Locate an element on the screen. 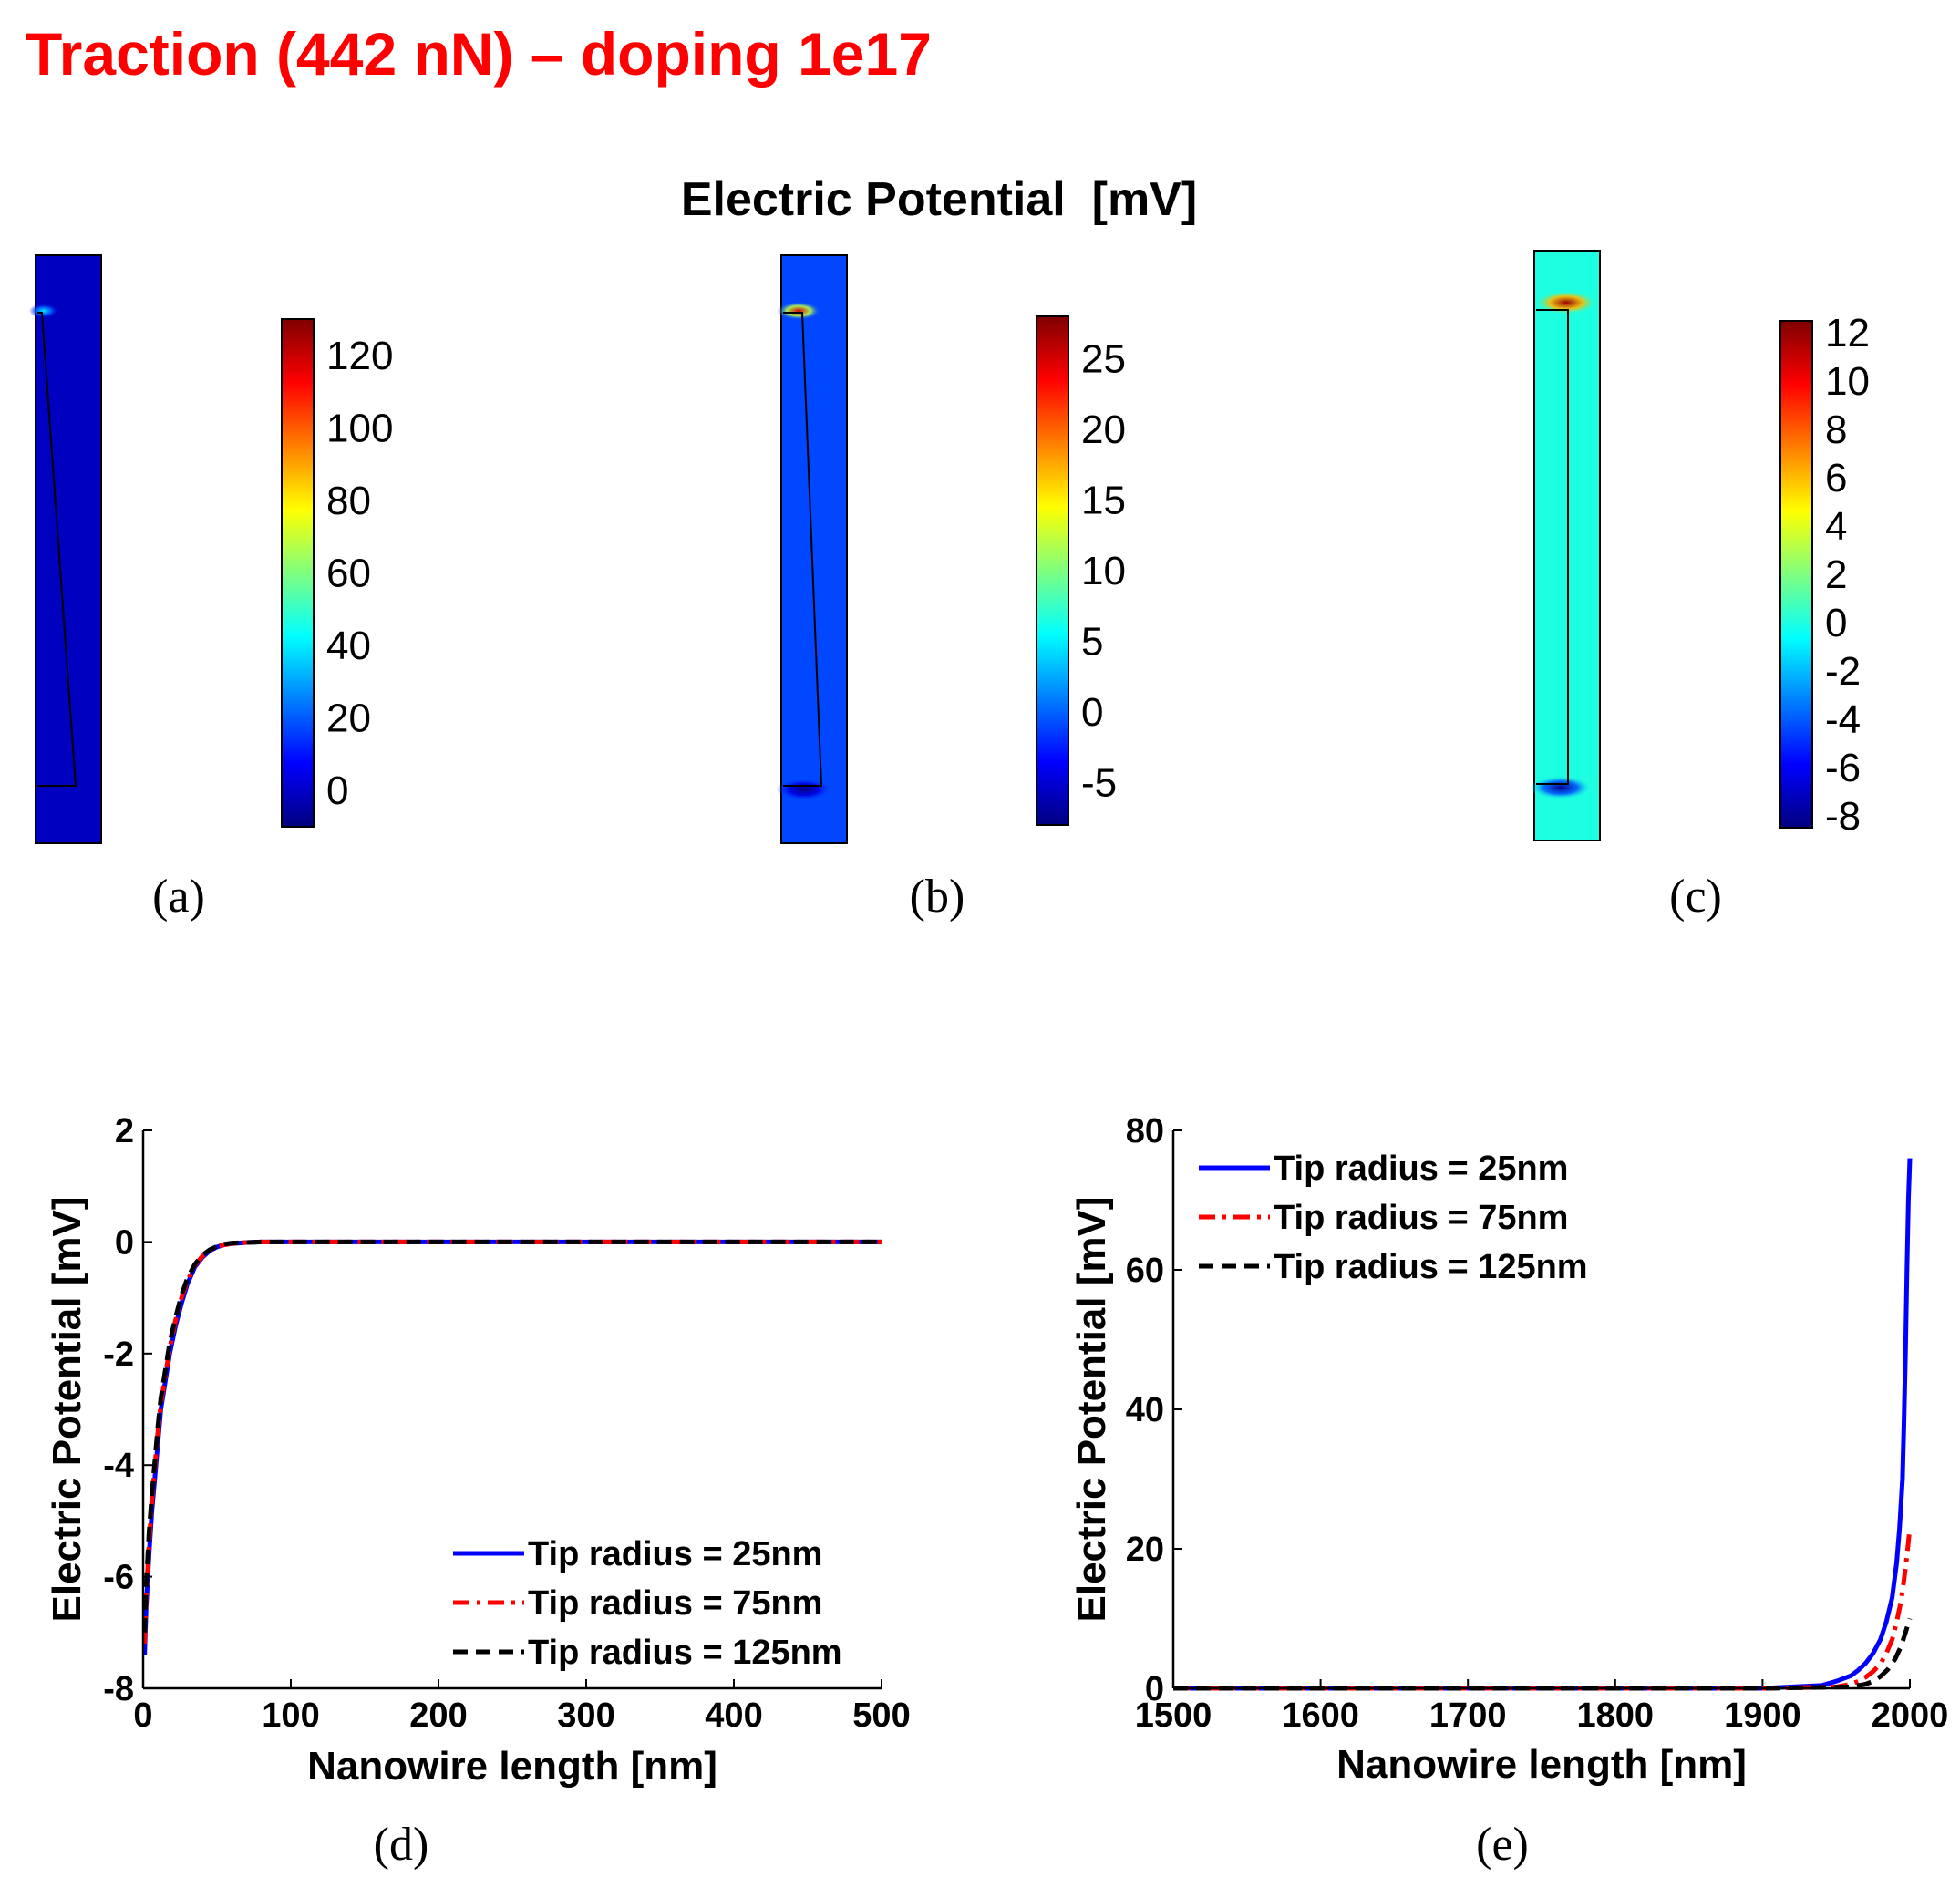 Image resolution: width=1960 pixels, height=1877 pixels. panel-label-e: (e) is located at coordinates (1502, 1845).